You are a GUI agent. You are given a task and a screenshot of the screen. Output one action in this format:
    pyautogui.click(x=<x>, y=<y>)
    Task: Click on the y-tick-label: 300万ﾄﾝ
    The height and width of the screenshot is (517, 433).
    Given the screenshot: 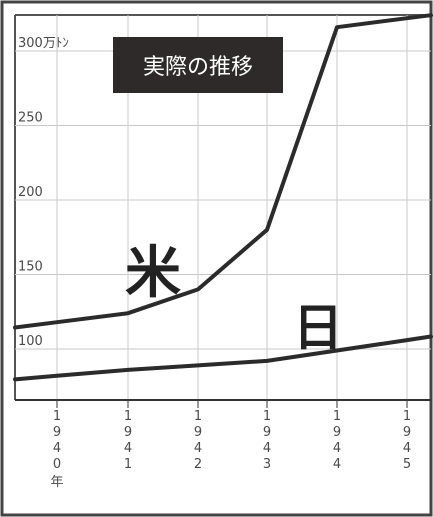 What is the action you would take?
    pyautogui.click(x=43, y=43)
    